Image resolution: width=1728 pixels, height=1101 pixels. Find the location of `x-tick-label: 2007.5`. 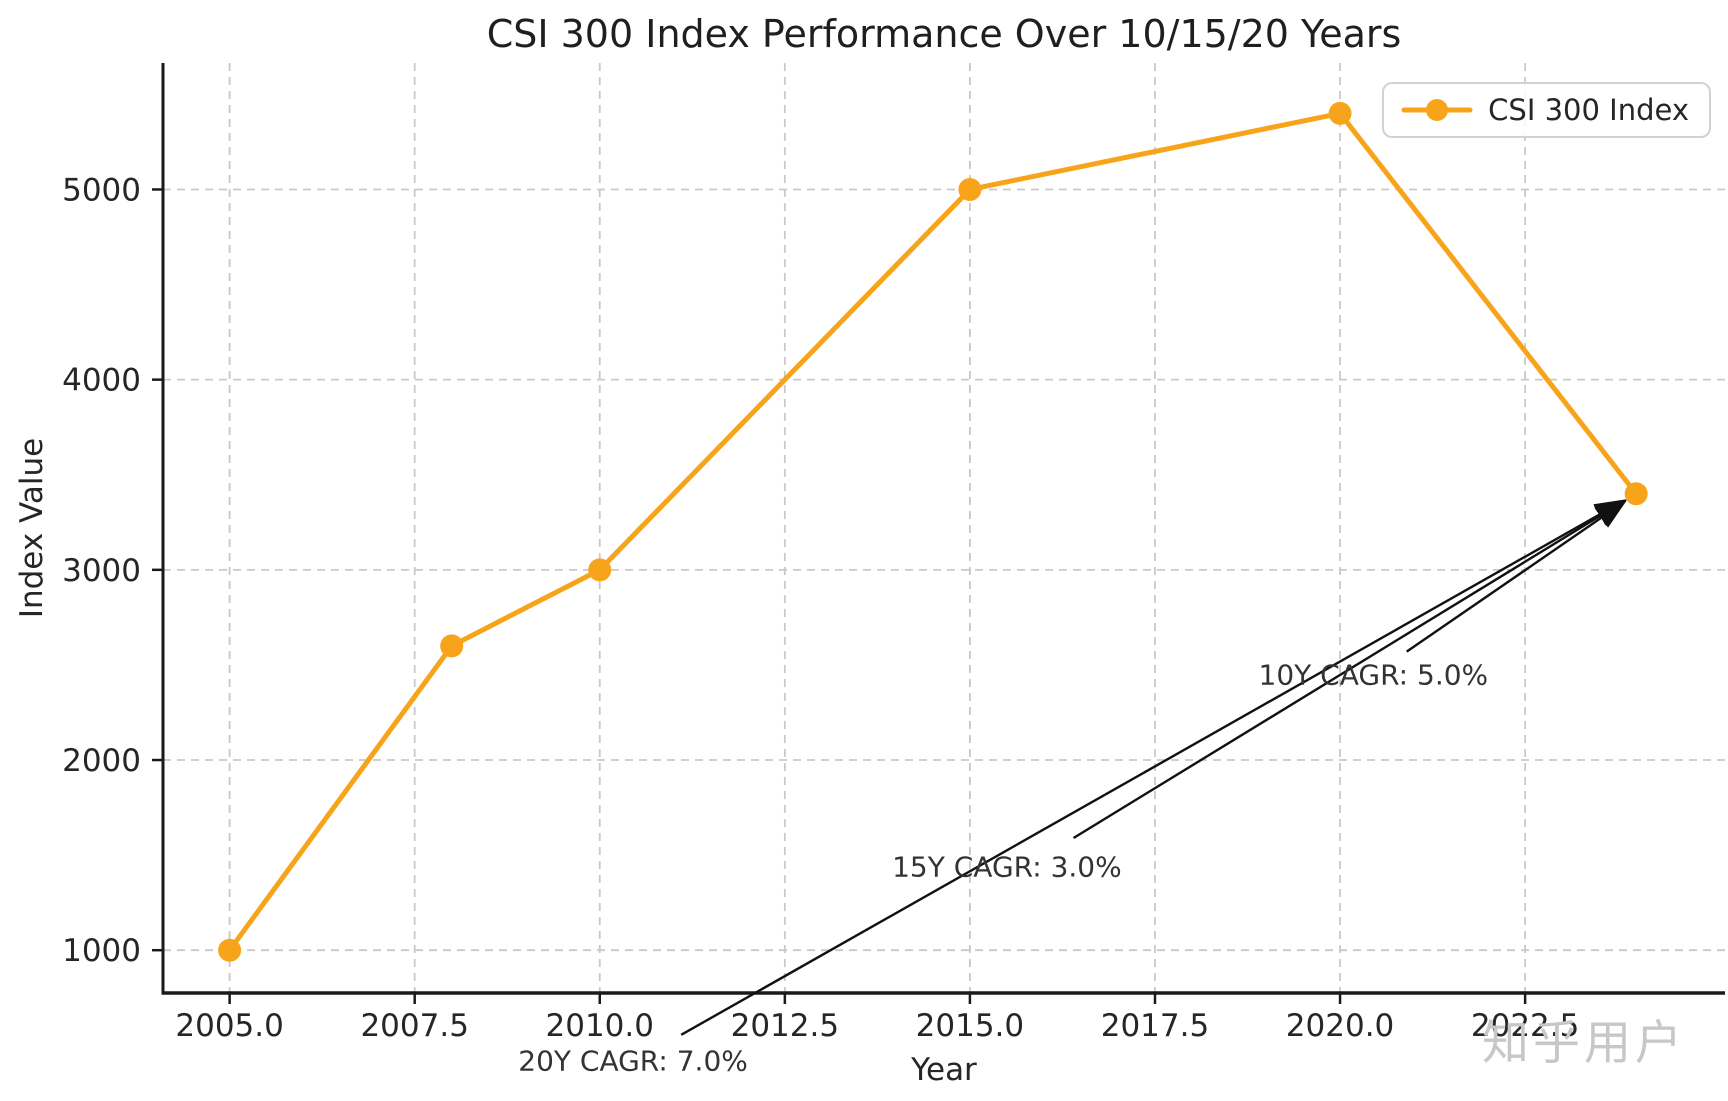

x-tick-label: 2007.5 is located at coordinates (414, 1026).